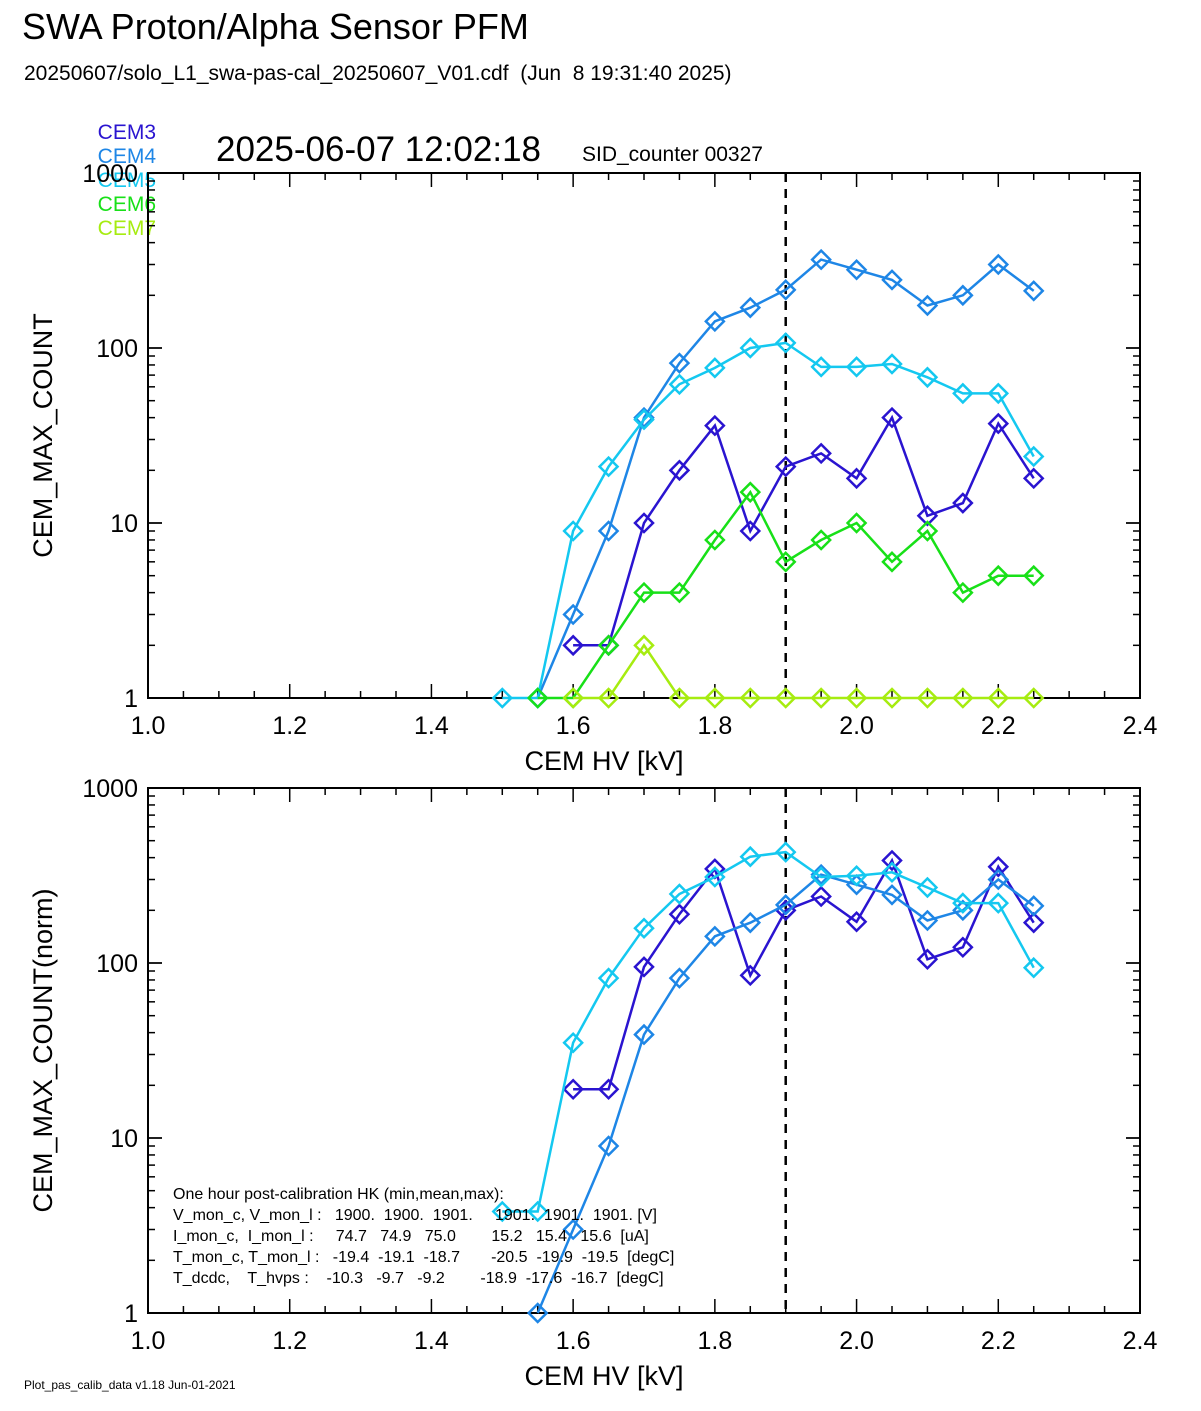 The height and width of the screenshot is (1411, 1201). I want to click on x-tick-label: 1.0, so click(148, 1341).